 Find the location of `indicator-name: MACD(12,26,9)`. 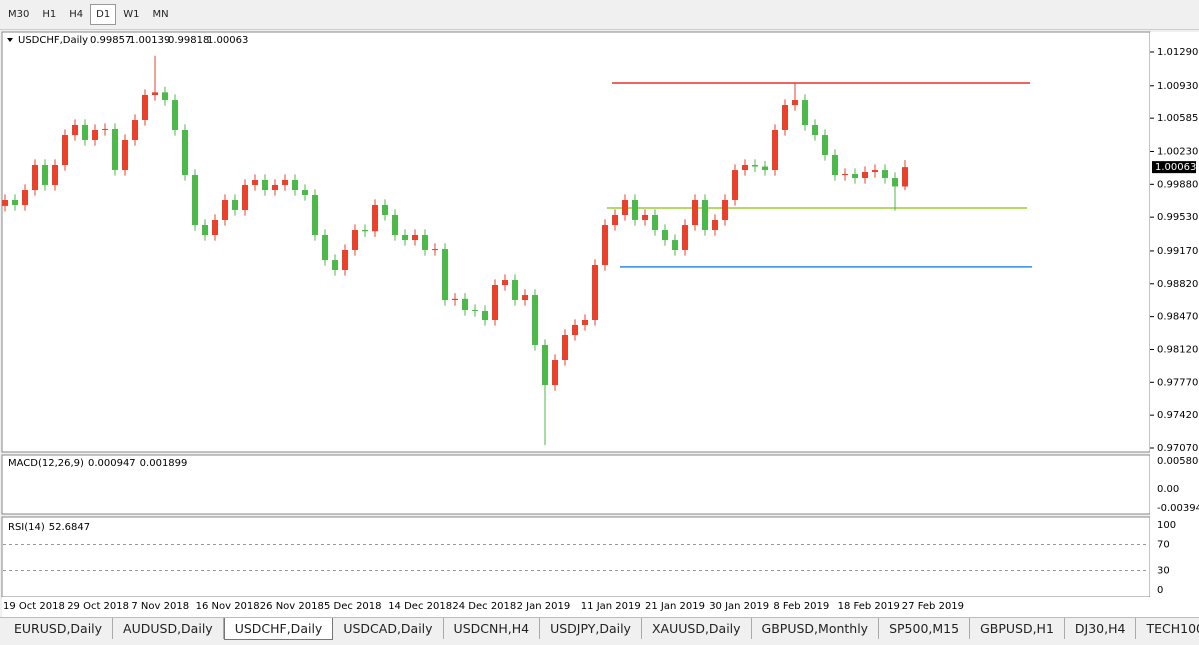

indicator-name: MACD(12,26,9) is located at coordinates (46, 463).